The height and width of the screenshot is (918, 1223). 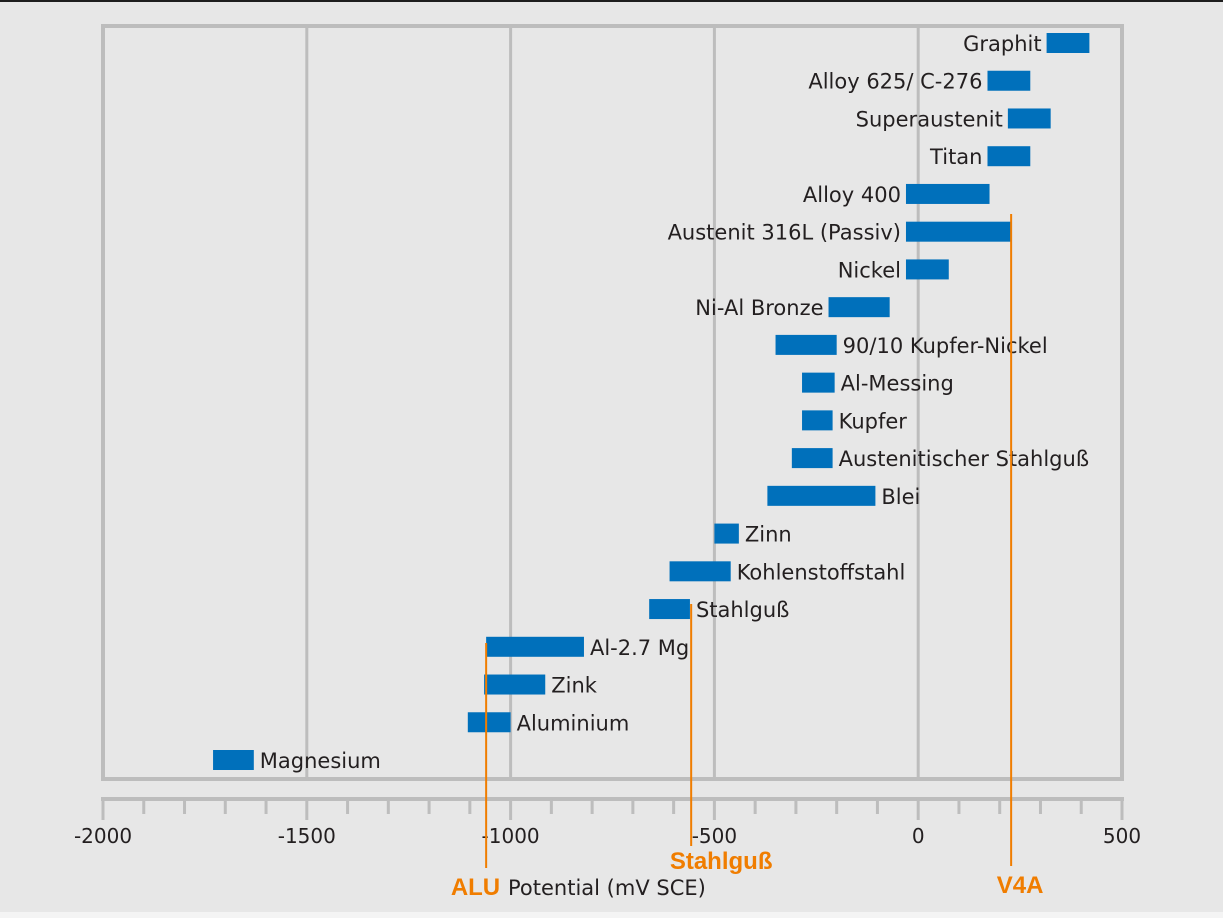 What do you see at coordinates (821, 572) in the screenshot?
I see `bar-label: Kohlenstoffstahl` at bounding box center [821, 572].